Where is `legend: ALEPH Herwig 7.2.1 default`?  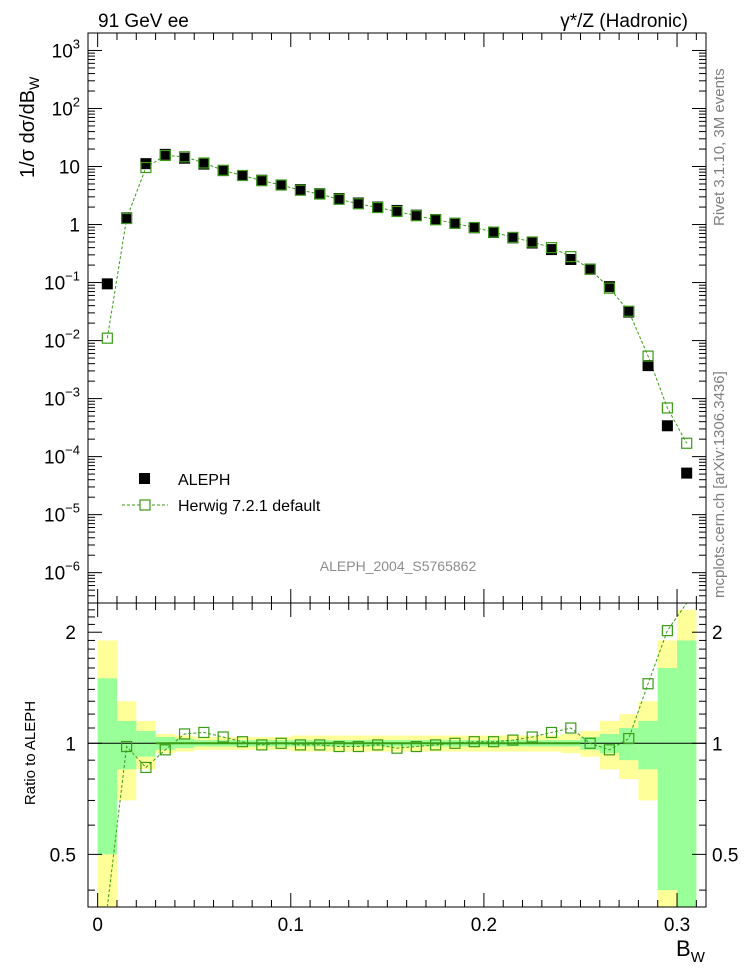
legend: ALEPH Herwig 7.2.1 default is located at coordinates (221, 493).